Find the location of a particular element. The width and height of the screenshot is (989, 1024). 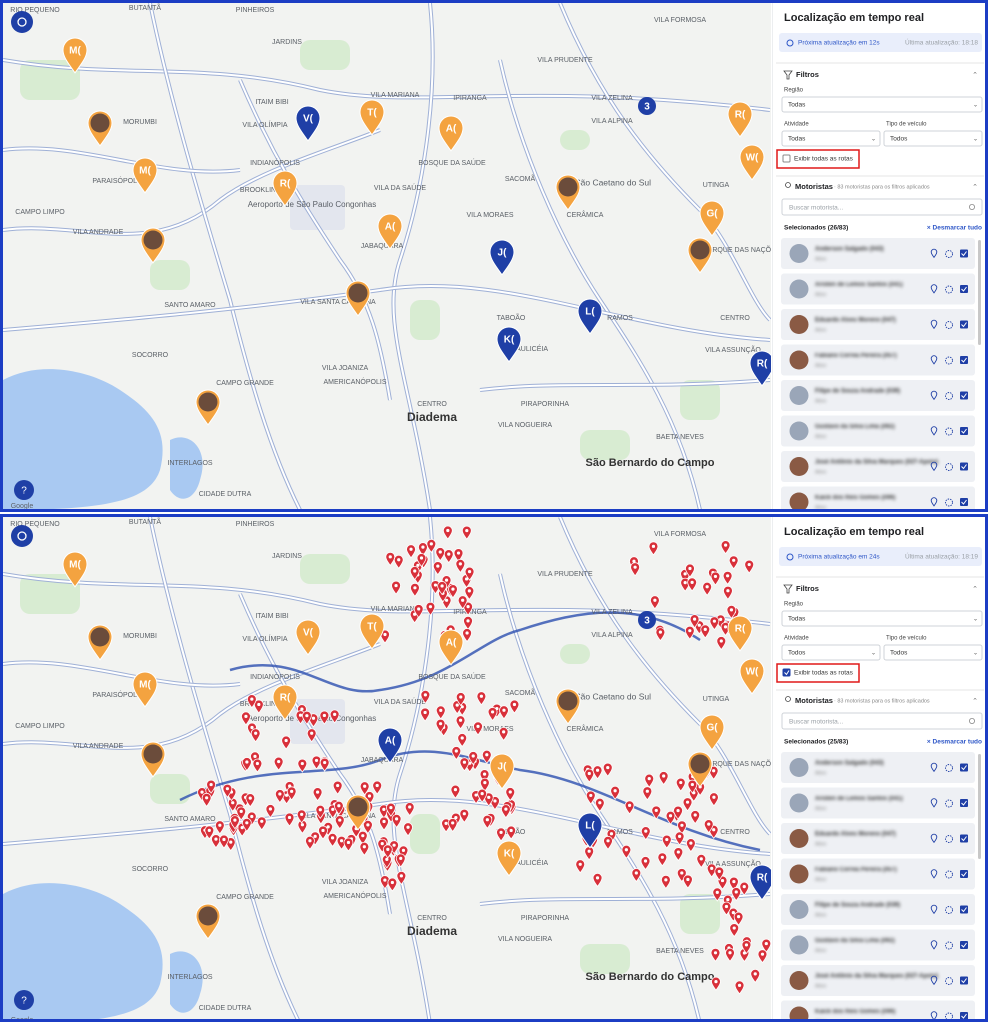

clear-selection: × Desmarcar tudo is located at coordinates (954, 228).